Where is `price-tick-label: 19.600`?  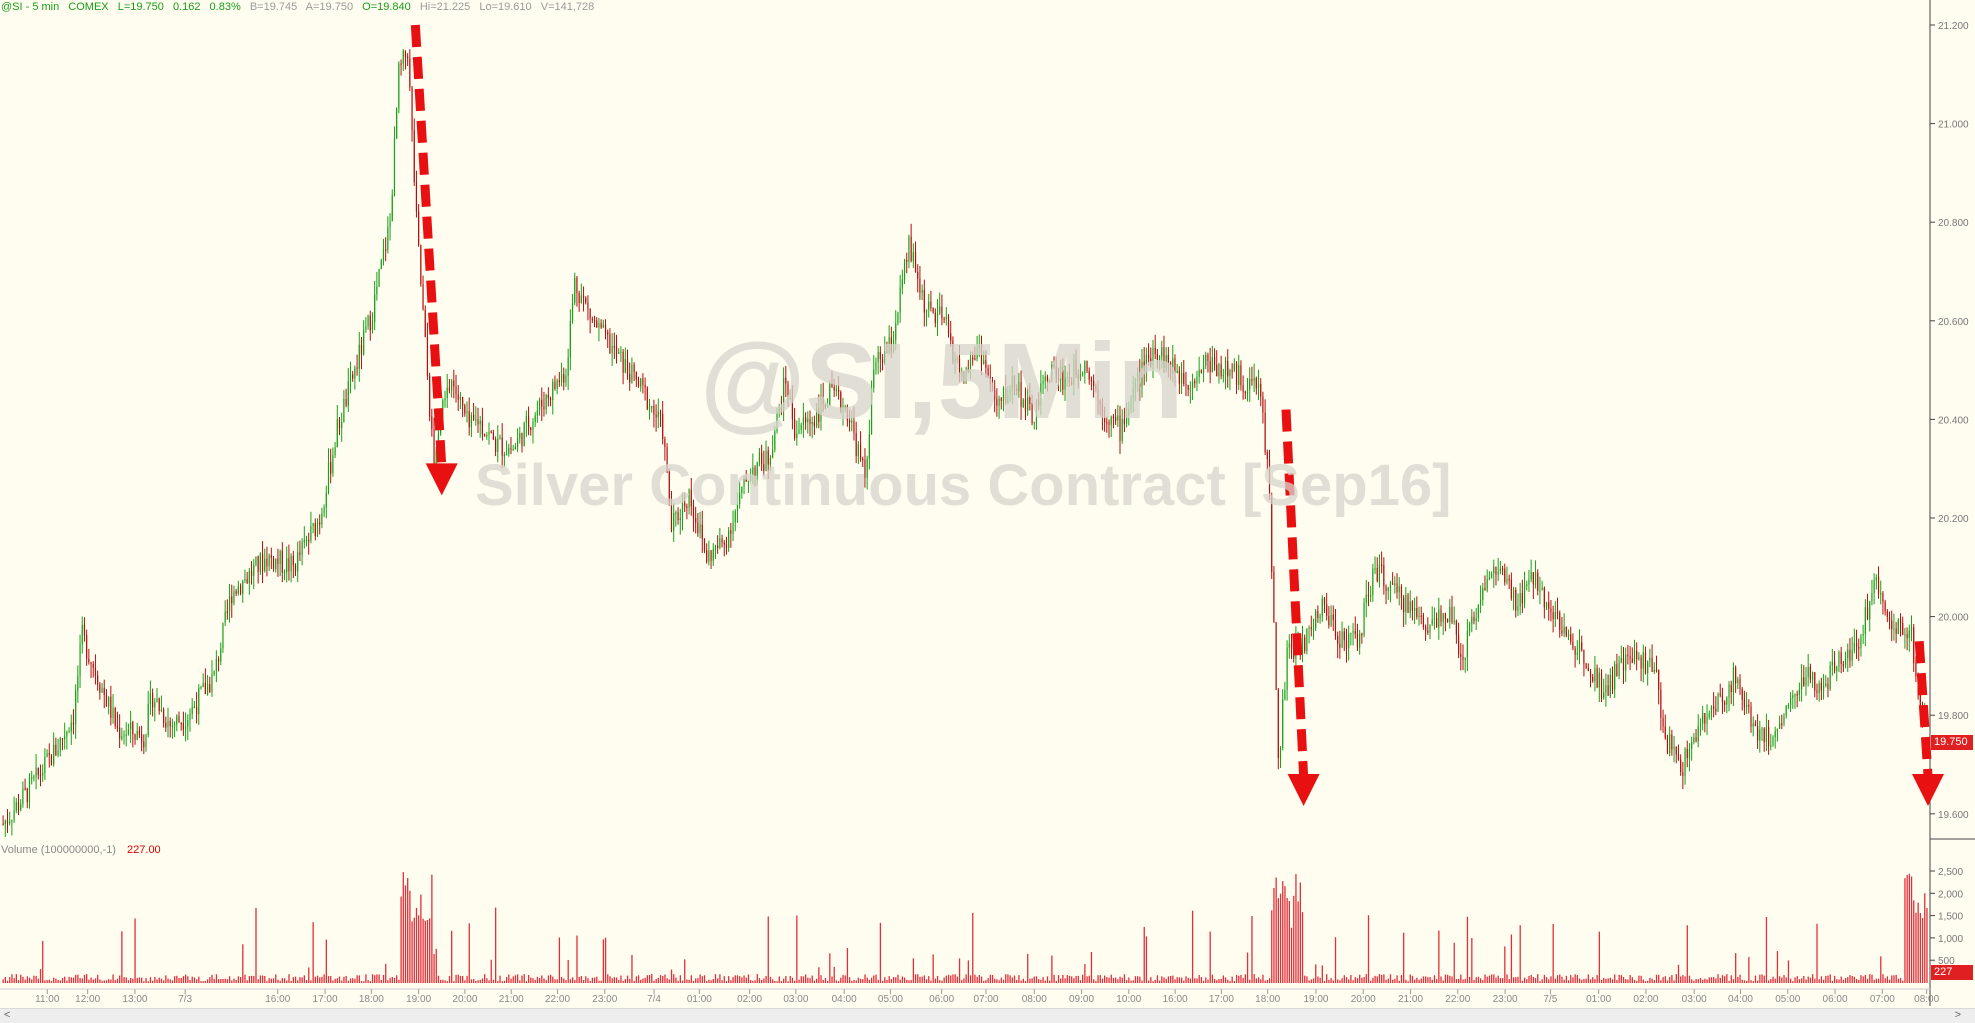
price-tick-label: 19.600 is located at coordinates (1953, 815).